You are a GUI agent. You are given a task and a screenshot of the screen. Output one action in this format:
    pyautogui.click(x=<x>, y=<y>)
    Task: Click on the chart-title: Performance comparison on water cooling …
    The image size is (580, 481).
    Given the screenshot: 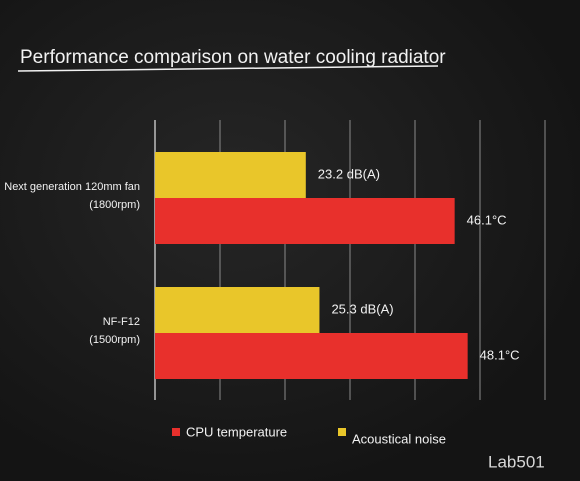 What is the action you would take?
    pyautogui.click(x=233, y=57)
    